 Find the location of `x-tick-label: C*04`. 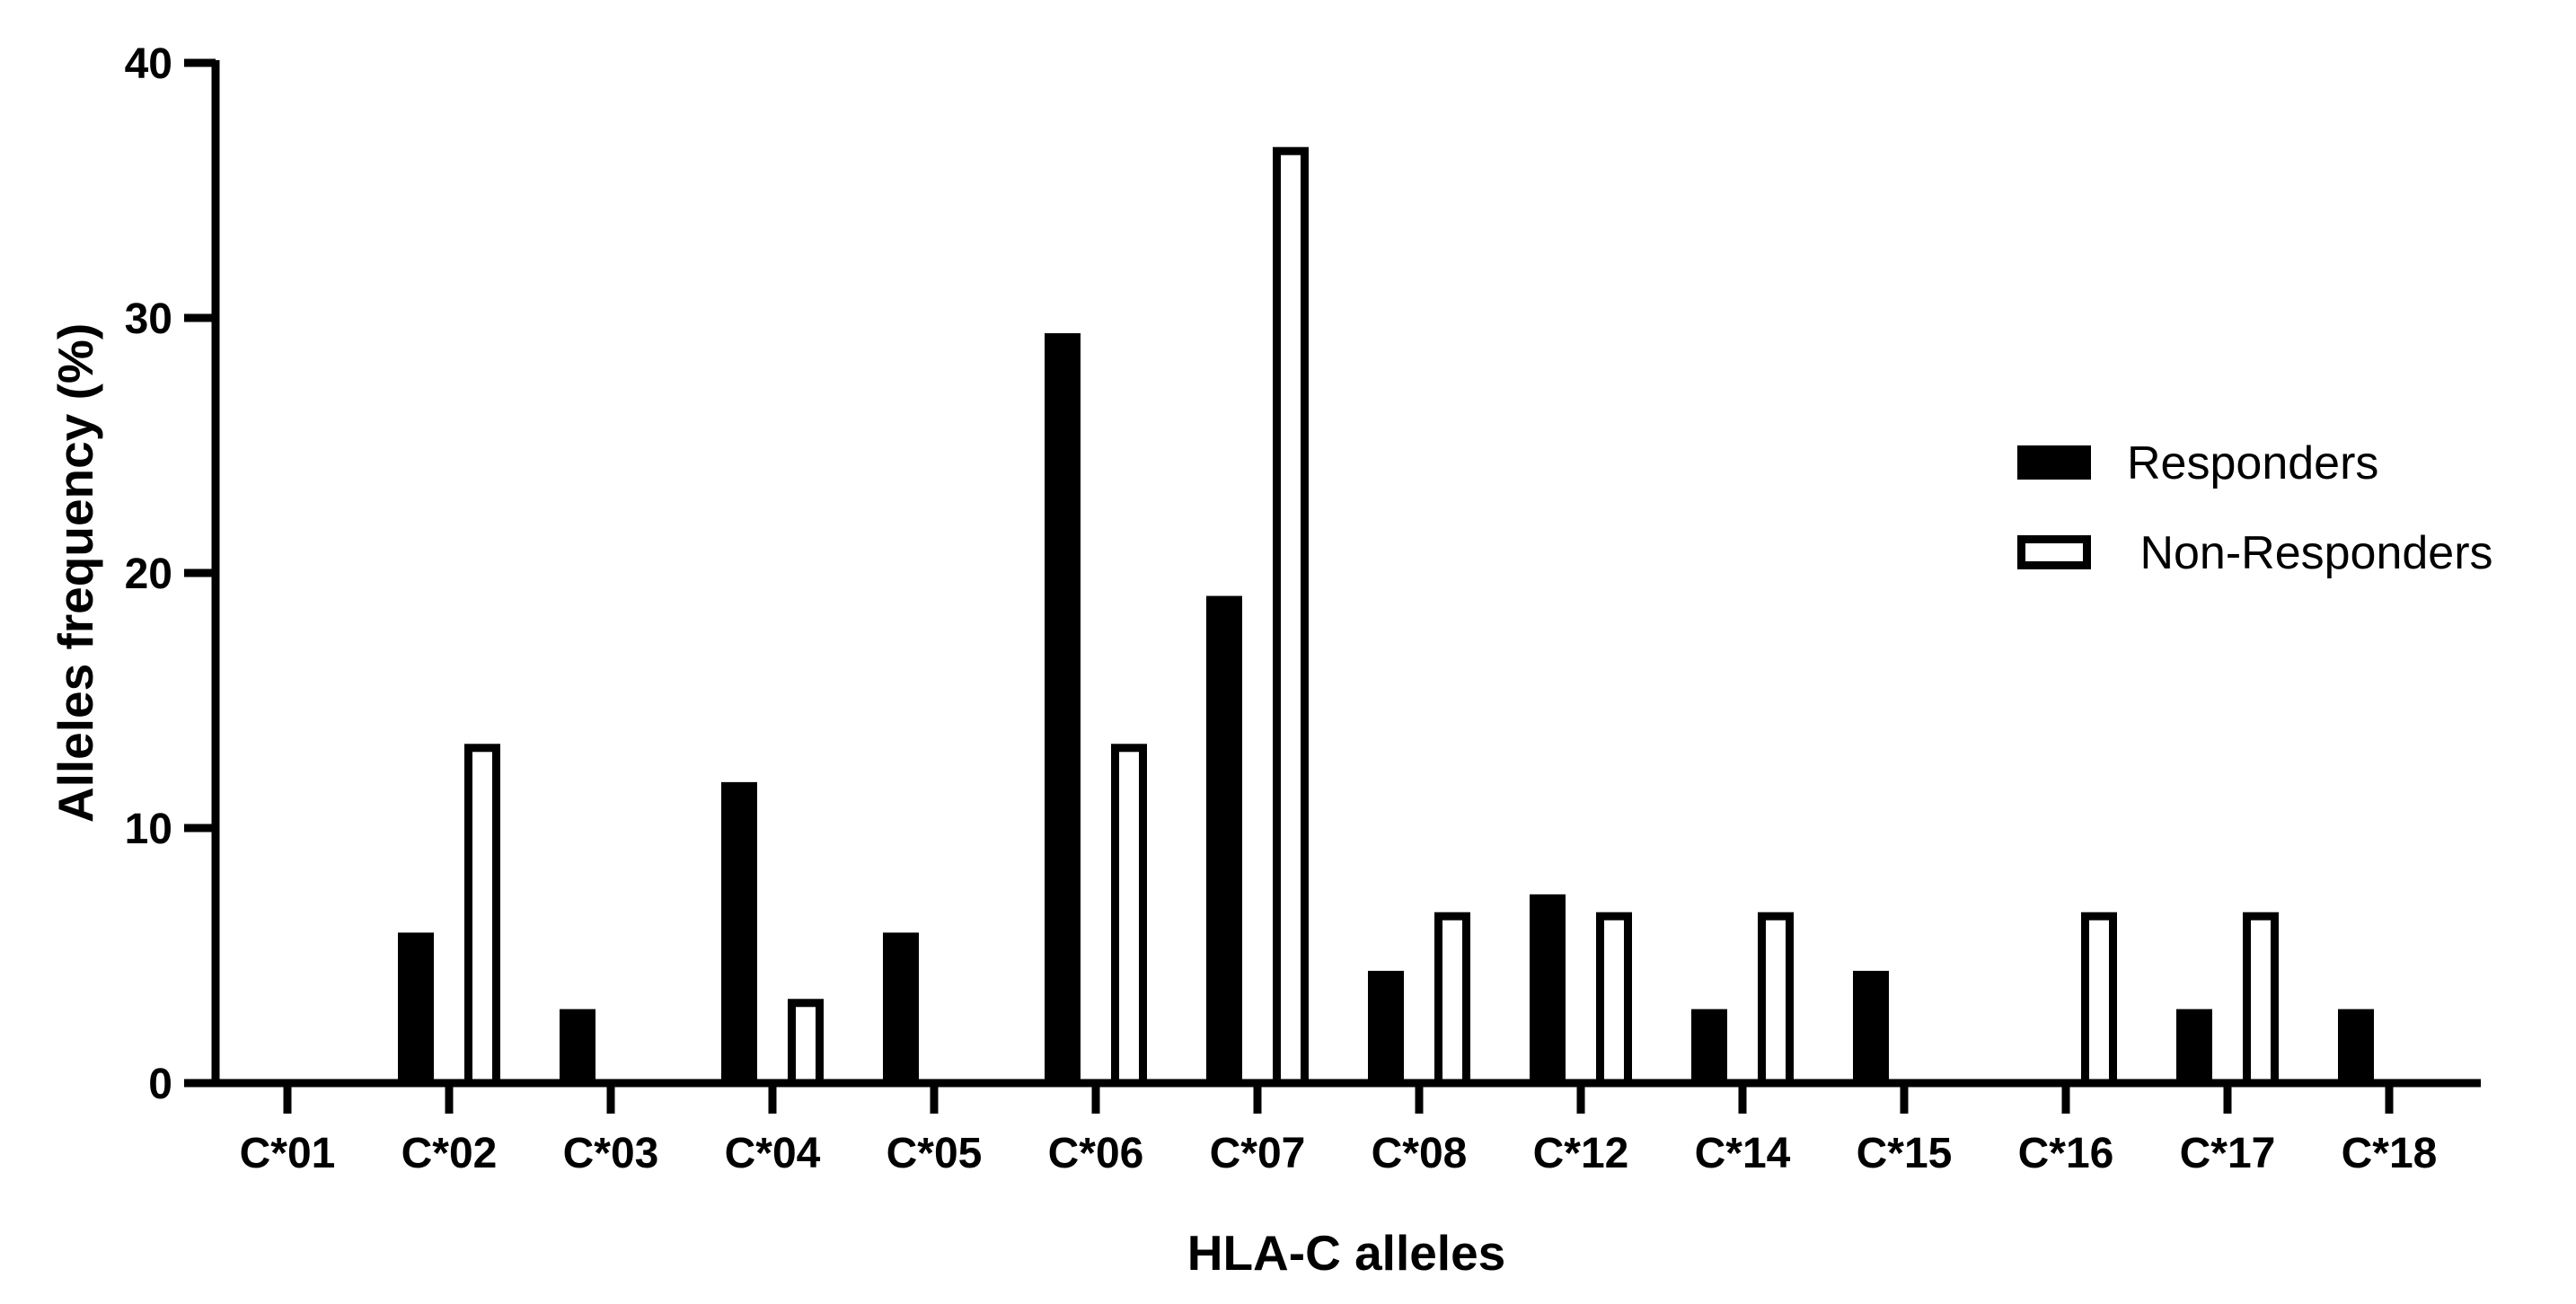

x-tick-label: C*04 is located at coordinates (773, 1153).